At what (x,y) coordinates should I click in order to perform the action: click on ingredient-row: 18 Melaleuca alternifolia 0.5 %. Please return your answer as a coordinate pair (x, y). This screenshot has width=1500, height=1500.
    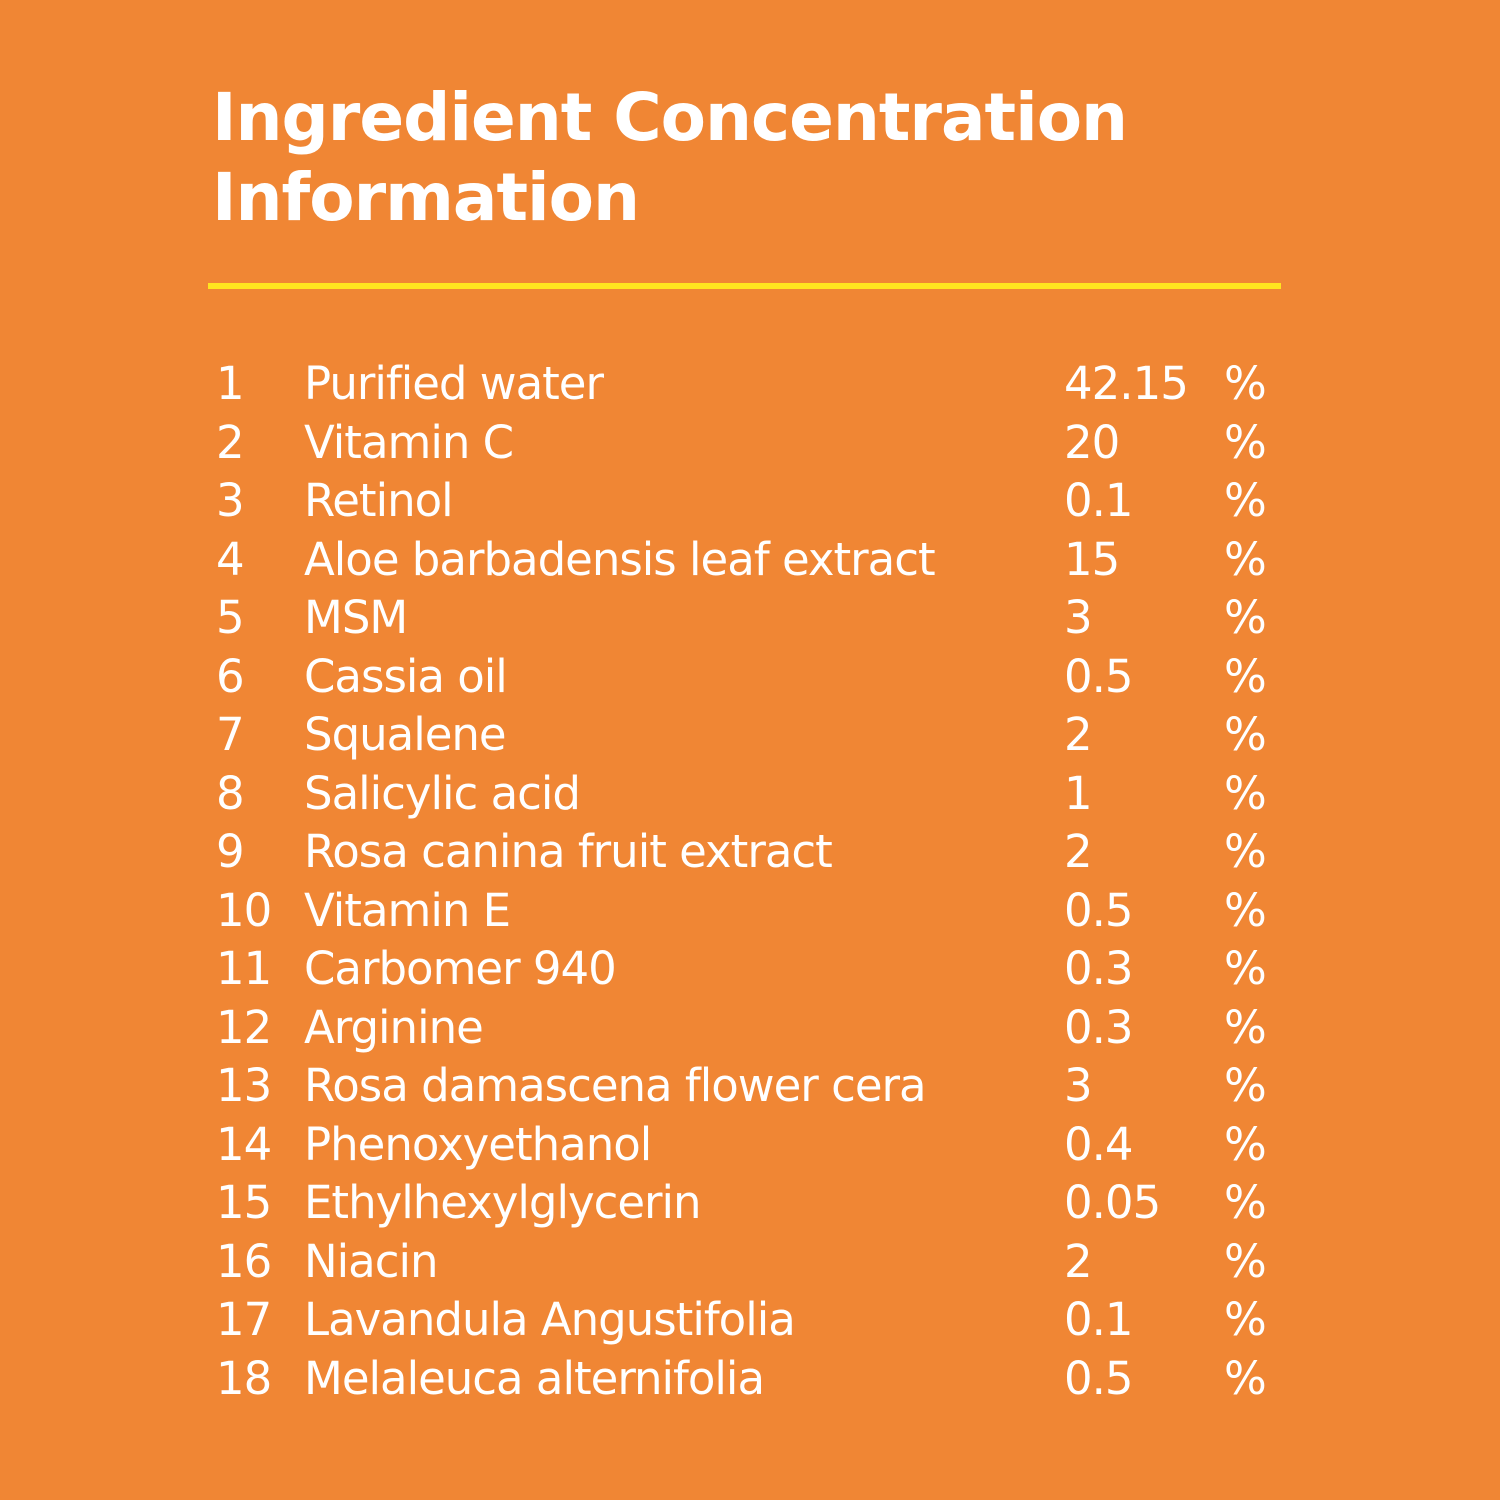
    Looking at the image, I should click on (749, 1379).